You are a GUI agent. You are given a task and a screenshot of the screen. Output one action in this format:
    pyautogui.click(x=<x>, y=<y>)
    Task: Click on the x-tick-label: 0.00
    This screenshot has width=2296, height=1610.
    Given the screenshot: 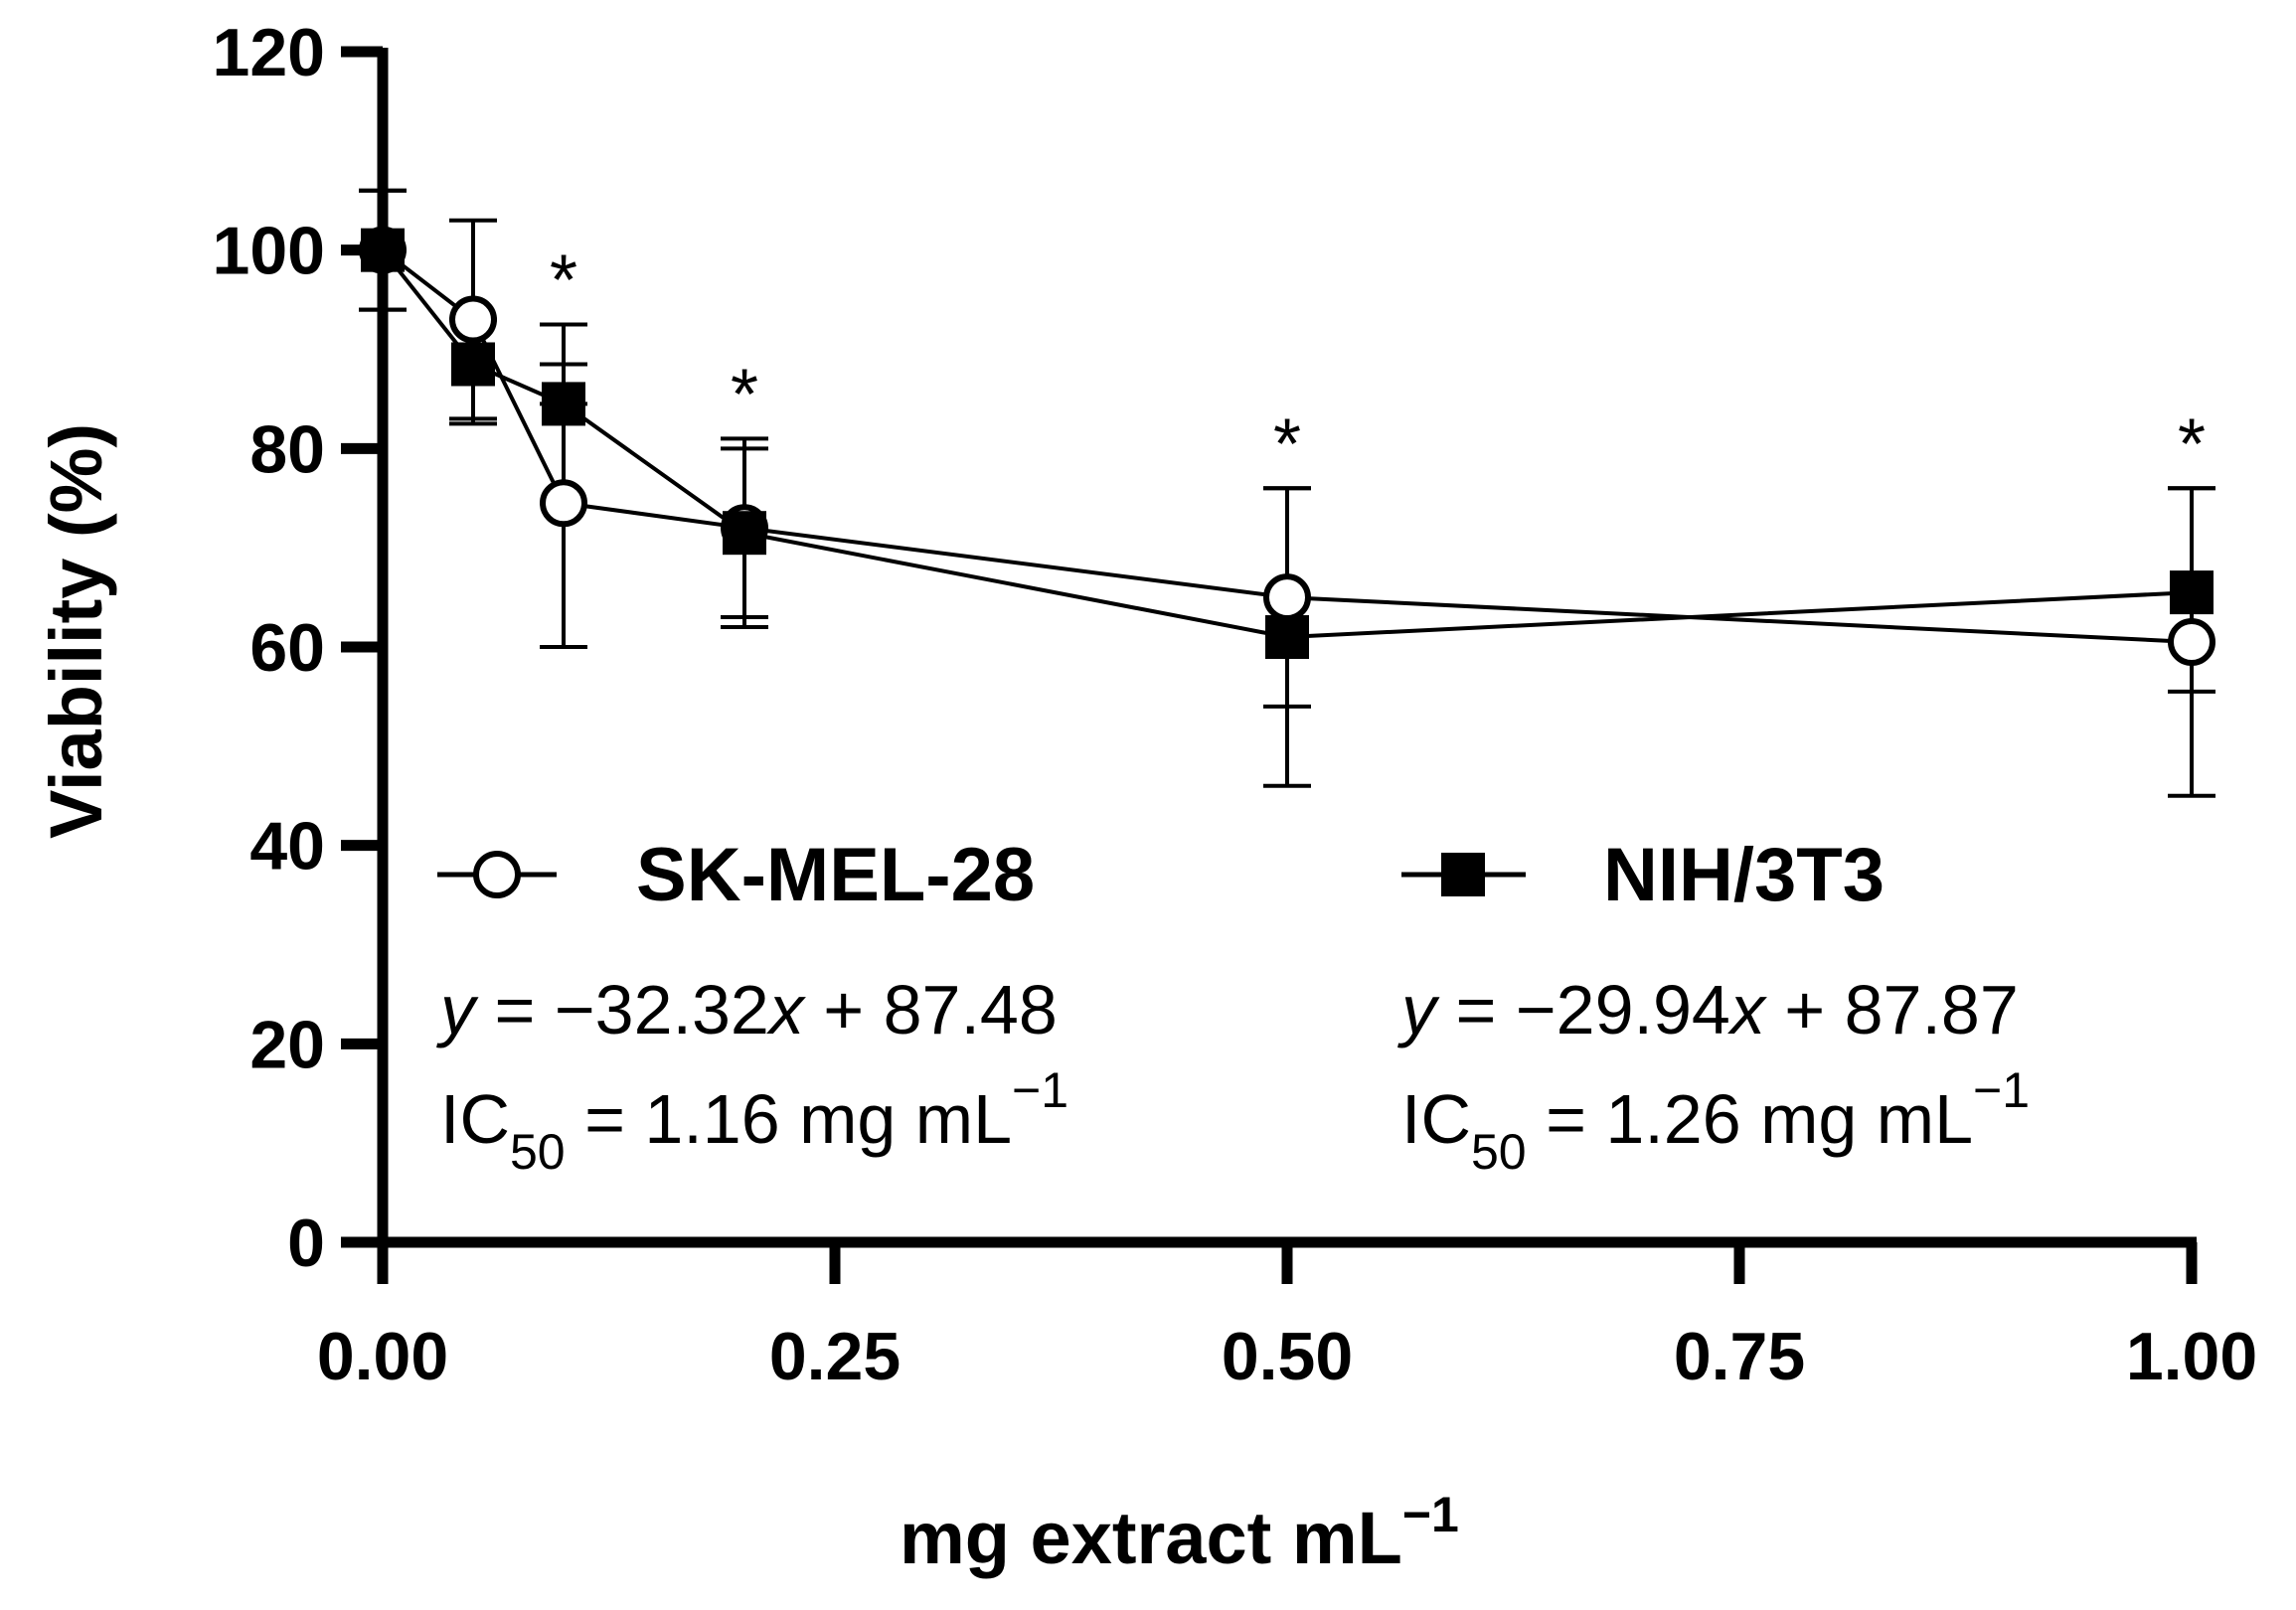 What is the action you would take?
    pyautogui.click(x=382, y=1356)
    